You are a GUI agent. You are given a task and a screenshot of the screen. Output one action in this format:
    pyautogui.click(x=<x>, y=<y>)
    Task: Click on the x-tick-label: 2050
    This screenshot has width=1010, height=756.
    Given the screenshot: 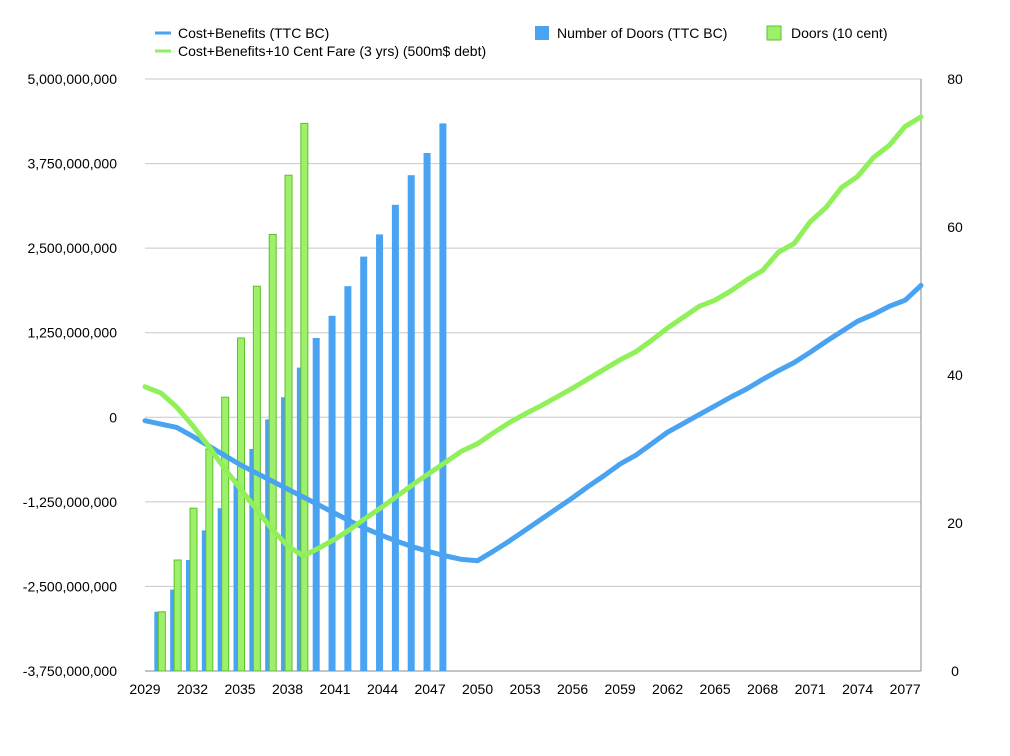 What is the action you would take?
    pyautogui.click(x=477, y=689)
    